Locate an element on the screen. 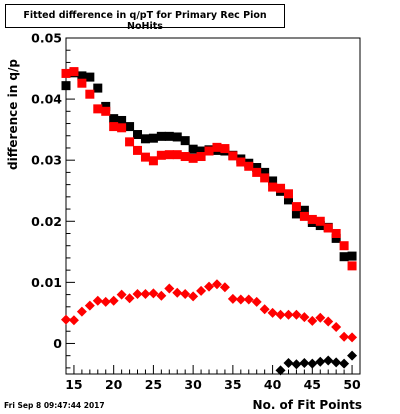 This screenshot has height=414, width=400. x-tick-label: 30 is located at coordinates (193, 384).